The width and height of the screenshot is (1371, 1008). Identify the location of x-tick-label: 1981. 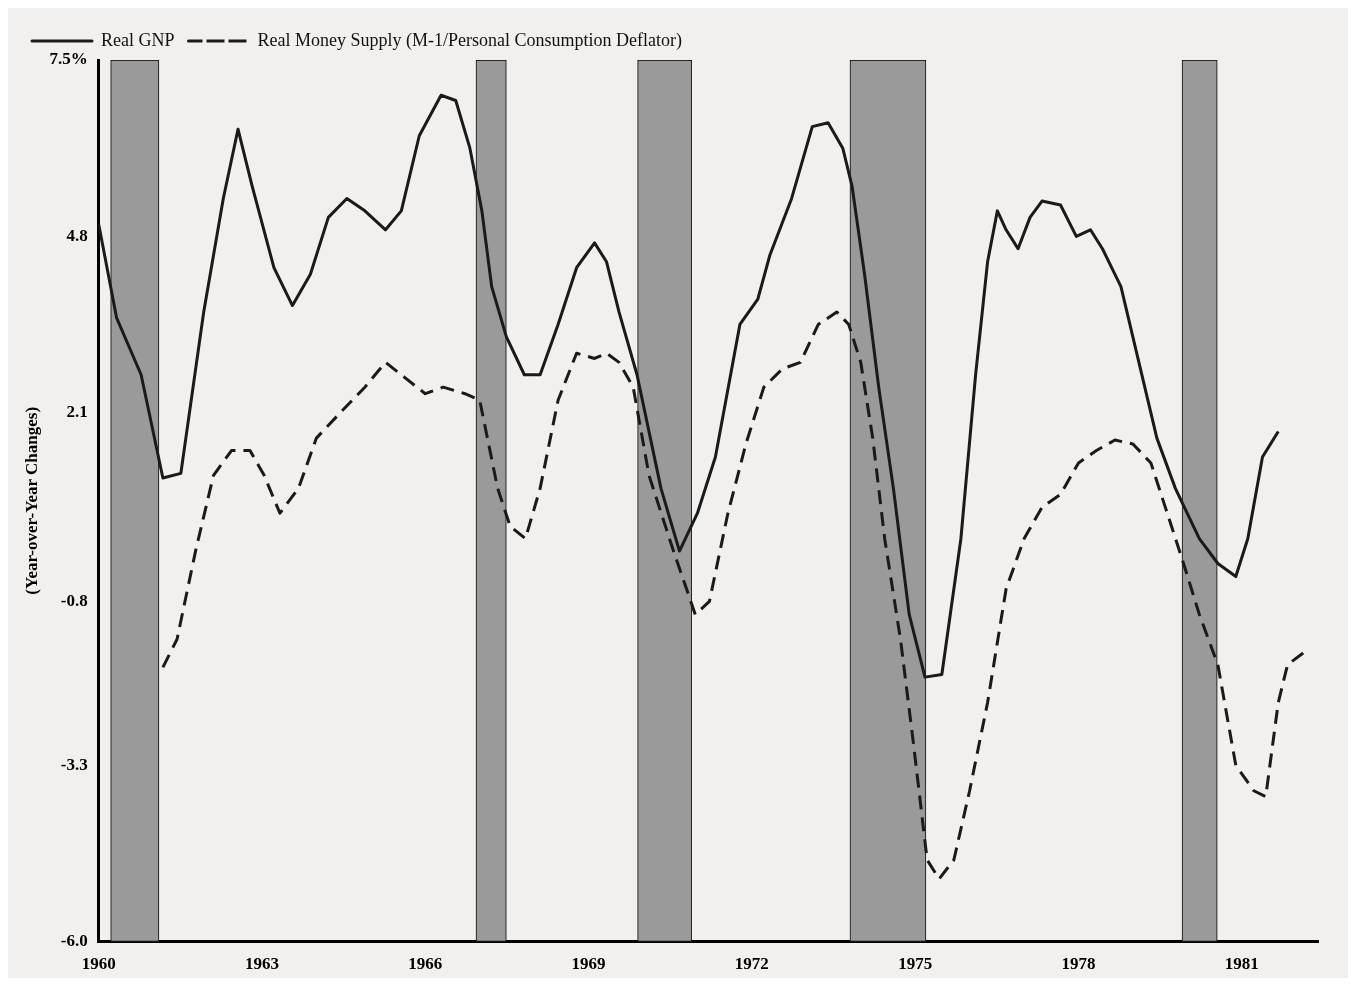
(1241, 964).